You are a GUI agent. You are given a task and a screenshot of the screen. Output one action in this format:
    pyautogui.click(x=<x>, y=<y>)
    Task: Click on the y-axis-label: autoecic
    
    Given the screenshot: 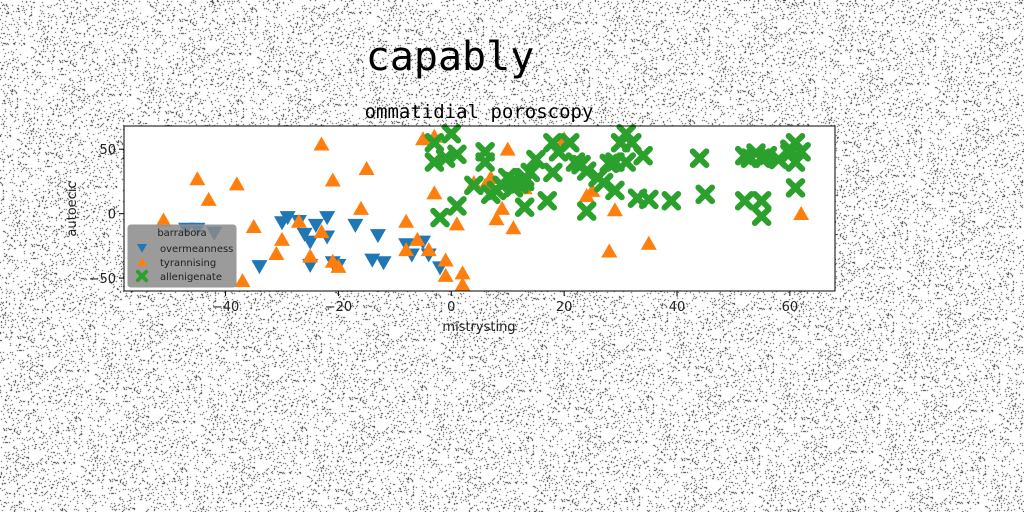 What is the action you would take?
    pyautogui.click(x=72, y=208)
    